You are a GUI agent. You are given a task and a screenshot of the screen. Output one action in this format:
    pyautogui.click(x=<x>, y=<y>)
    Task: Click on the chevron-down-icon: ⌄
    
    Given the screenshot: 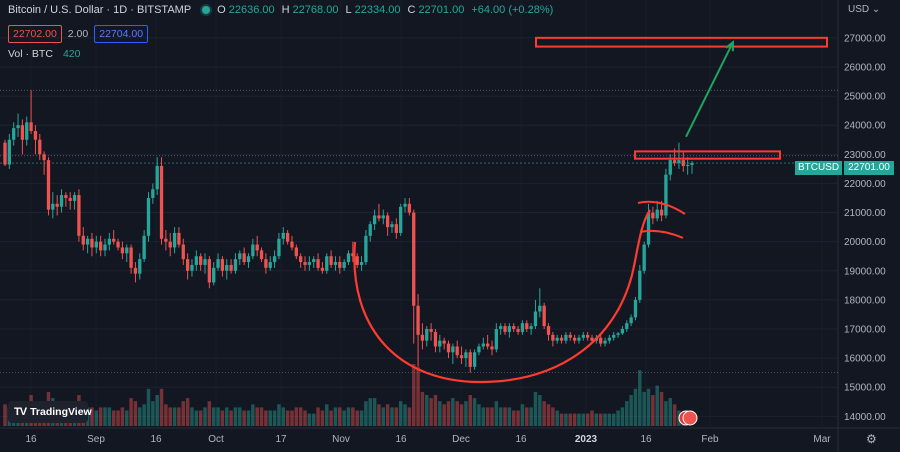 What is the action you would take?
    pyautogui.click(x=876, y=9)
    